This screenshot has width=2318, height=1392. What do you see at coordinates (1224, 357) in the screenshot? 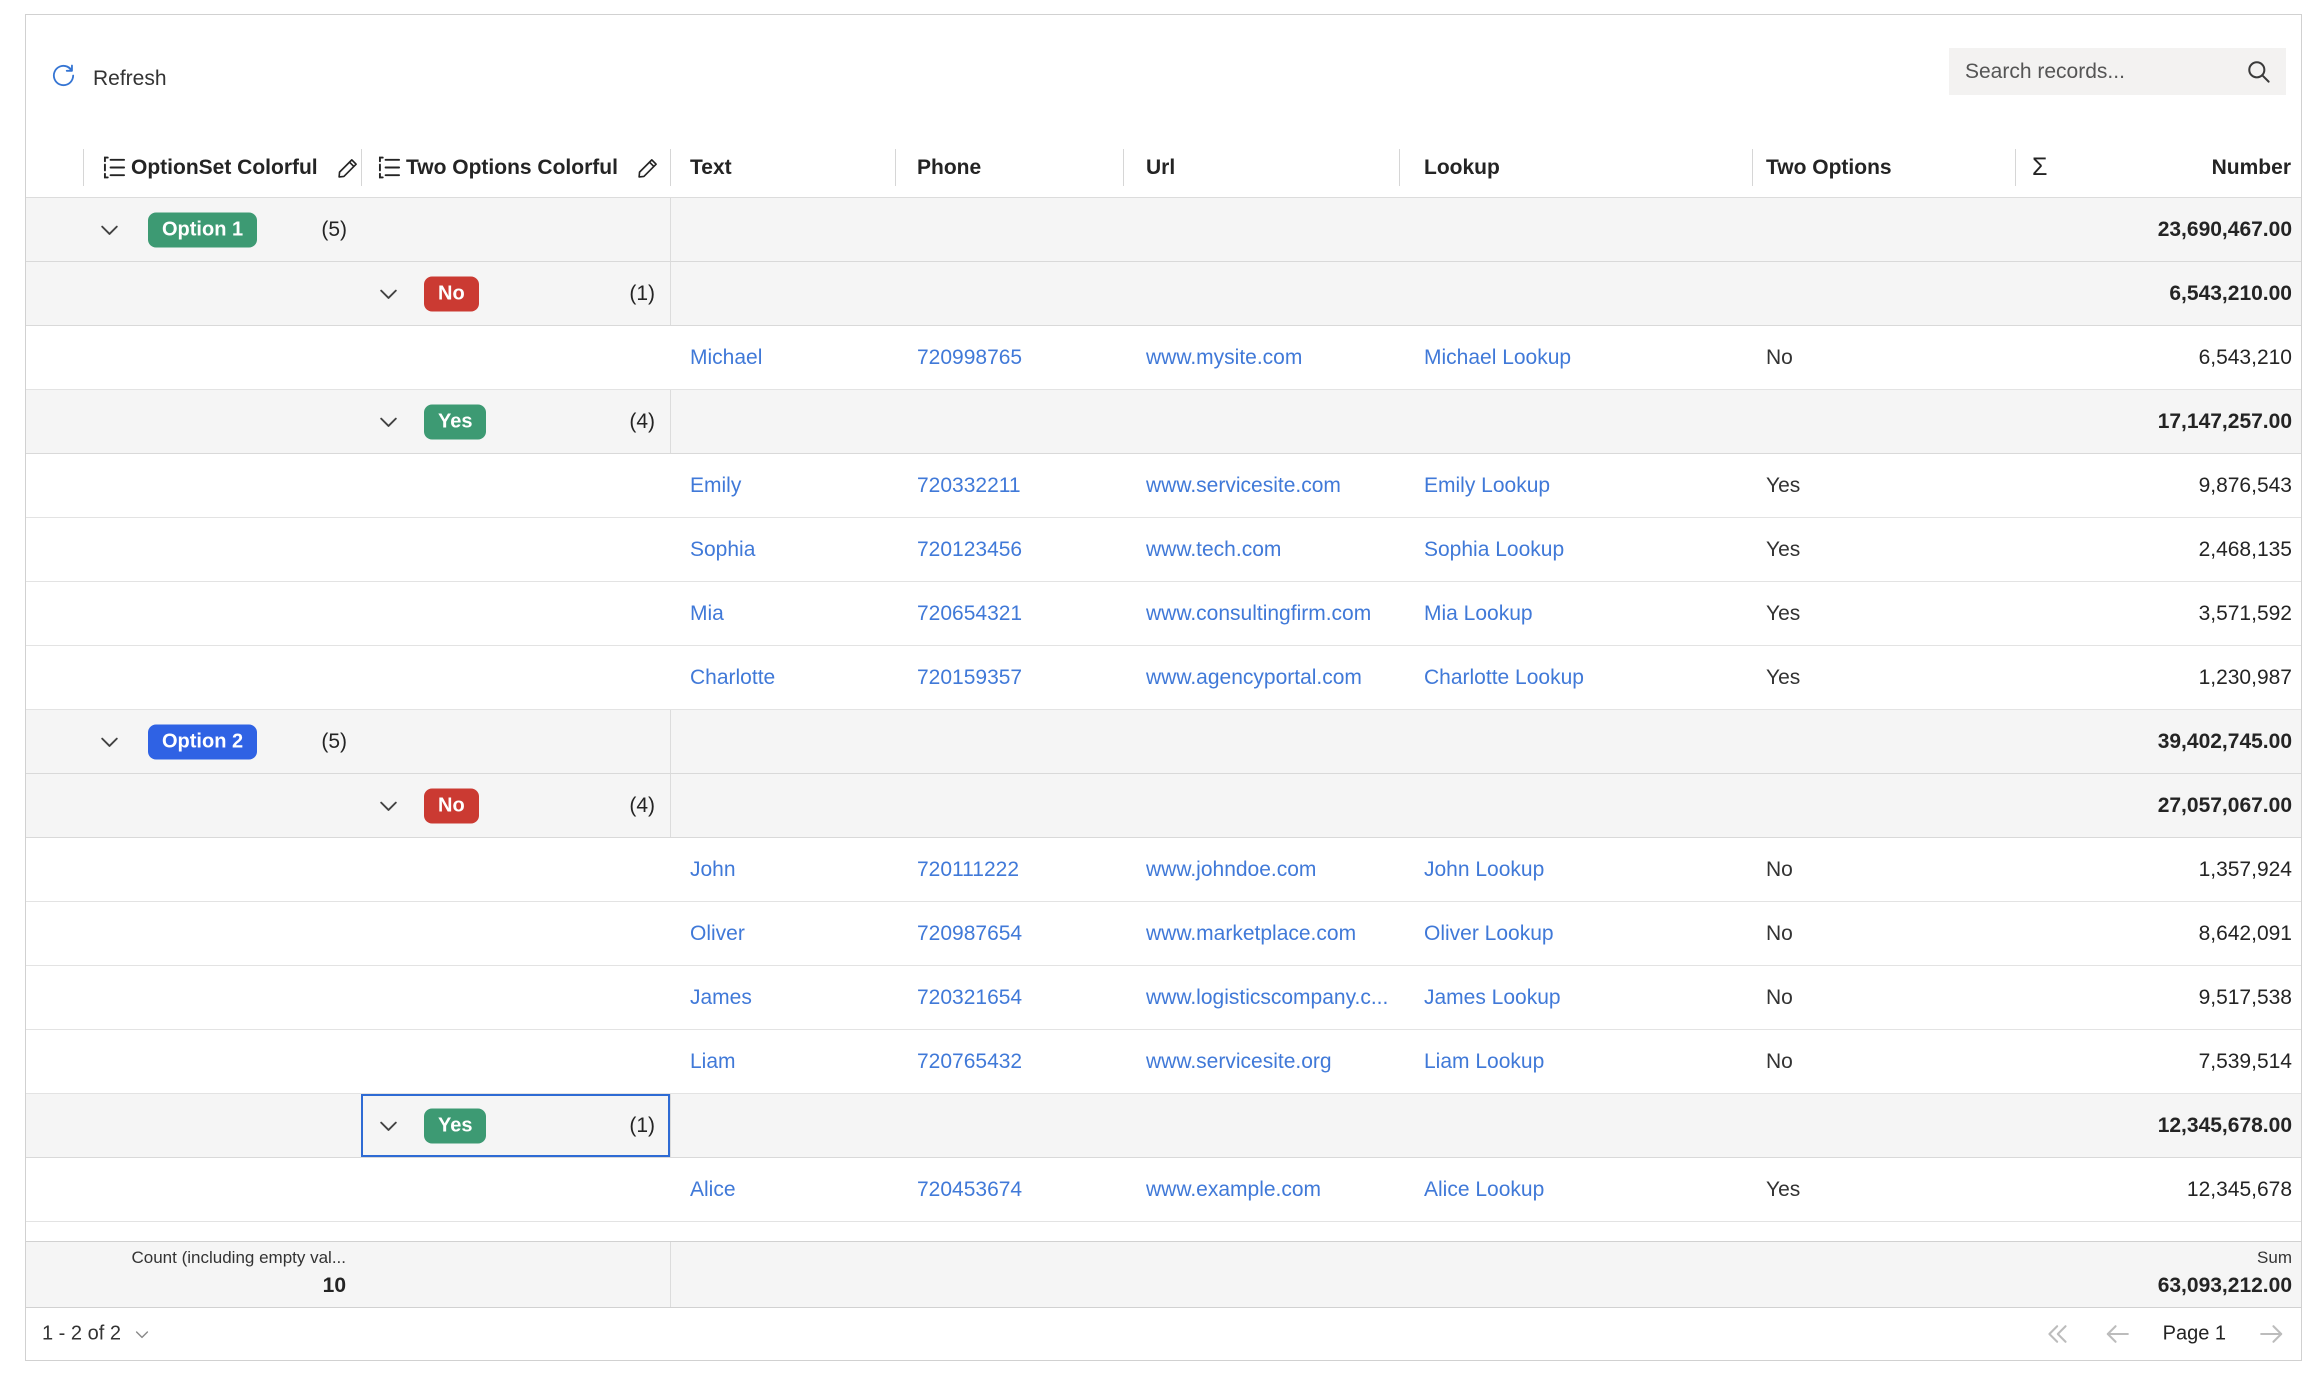
I see `cell-url-link: www.mysite.com` at bounding box center [1224, 357].